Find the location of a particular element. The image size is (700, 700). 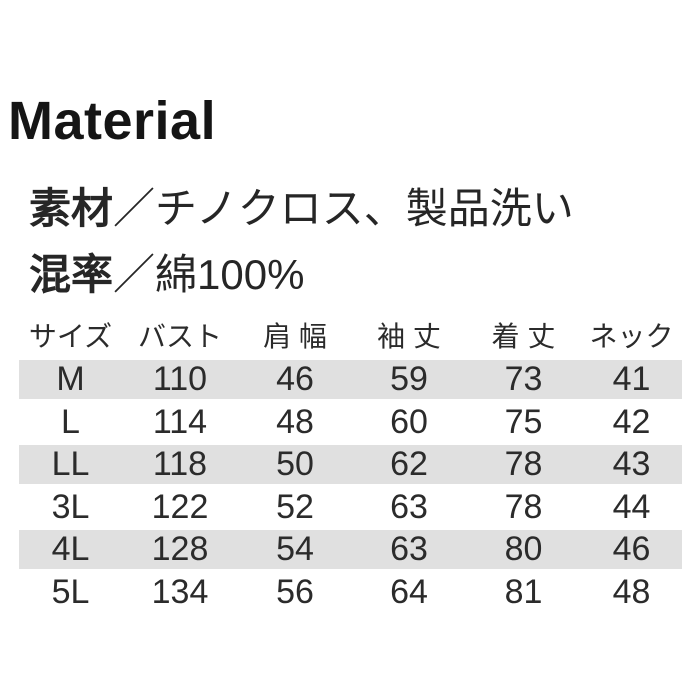

measurement-cell: 59 is located at coordinates (409, 379).